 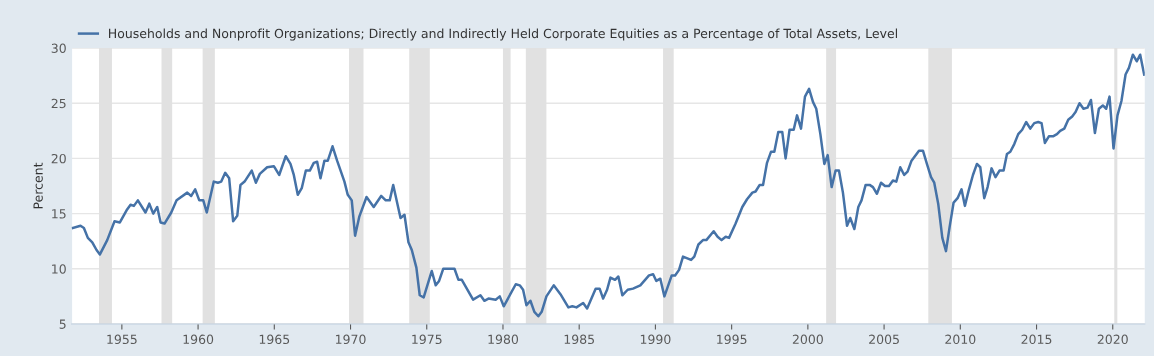 What do you see at coordinates (579, 339) in the screenshot?
I see `x-tick-label: 1985` at bounding box center [579, 339].